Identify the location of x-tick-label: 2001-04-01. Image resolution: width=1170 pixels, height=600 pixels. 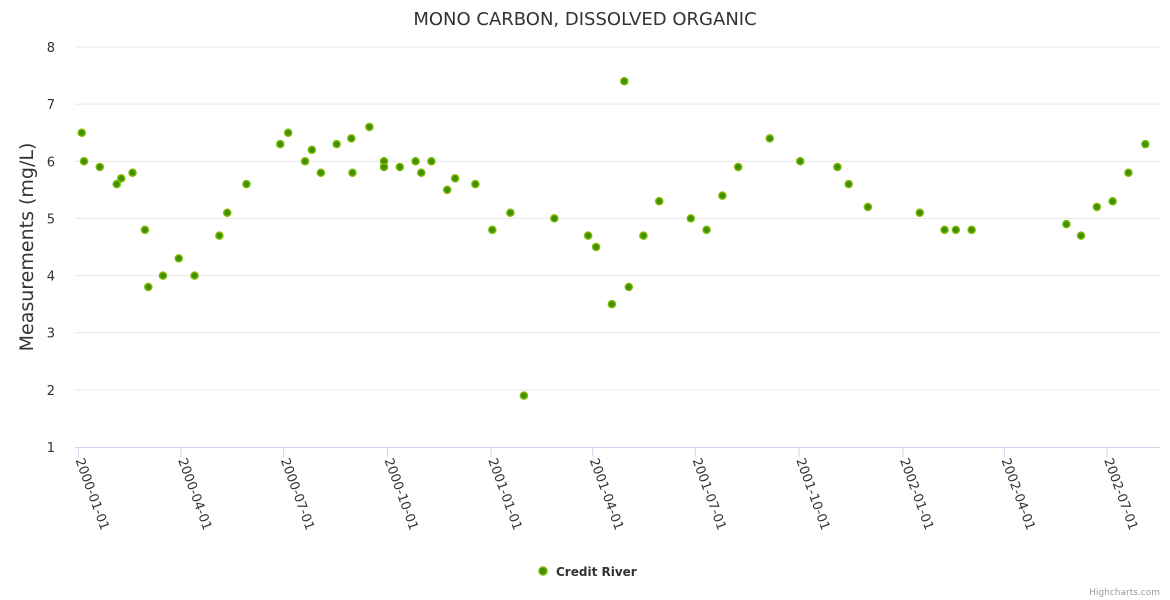
(606, 494).